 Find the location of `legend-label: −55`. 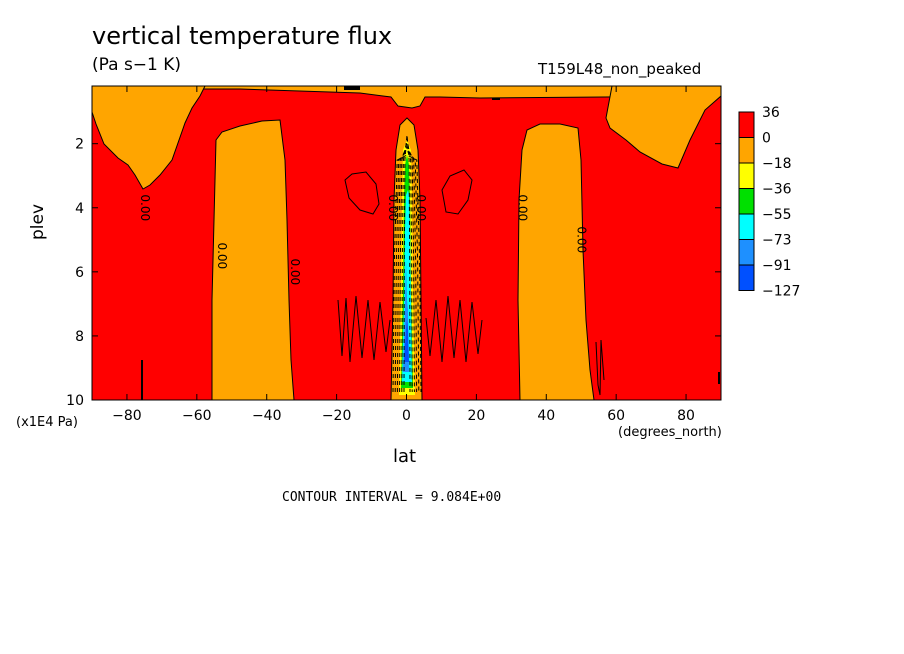

legend-label: −55 is located at coordinates (777, 215).